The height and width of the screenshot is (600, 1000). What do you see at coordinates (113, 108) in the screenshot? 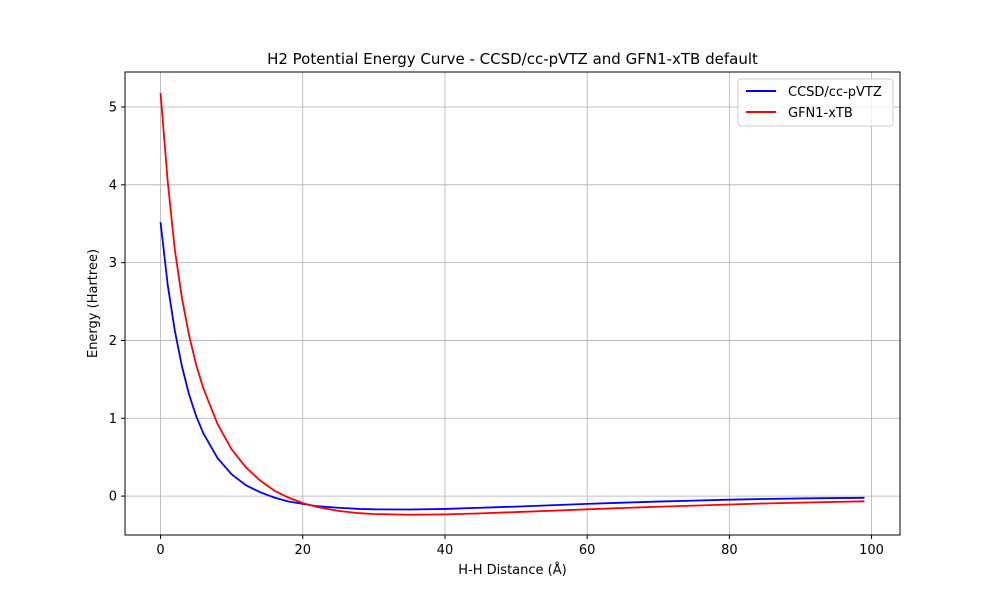
I see `y-tick-label: 5` at bounding box center [113, 108].